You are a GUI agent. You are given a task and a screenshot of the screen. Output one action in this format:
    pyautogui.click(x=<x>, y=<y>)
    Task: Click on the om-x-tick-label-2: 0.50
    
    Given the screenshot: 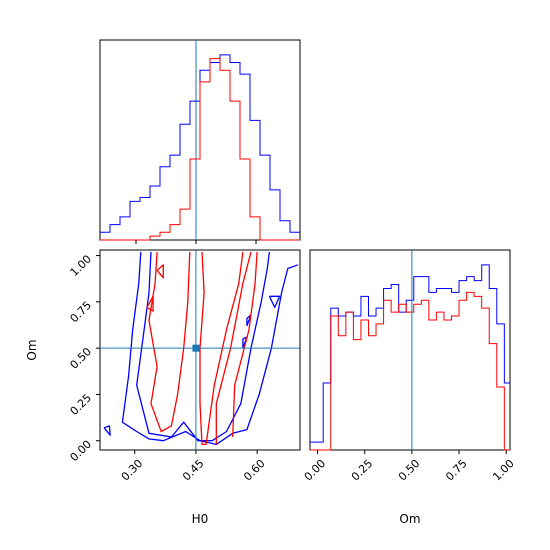 What is the action you would take?
    pyautogui.click(x=409, y=470)
    